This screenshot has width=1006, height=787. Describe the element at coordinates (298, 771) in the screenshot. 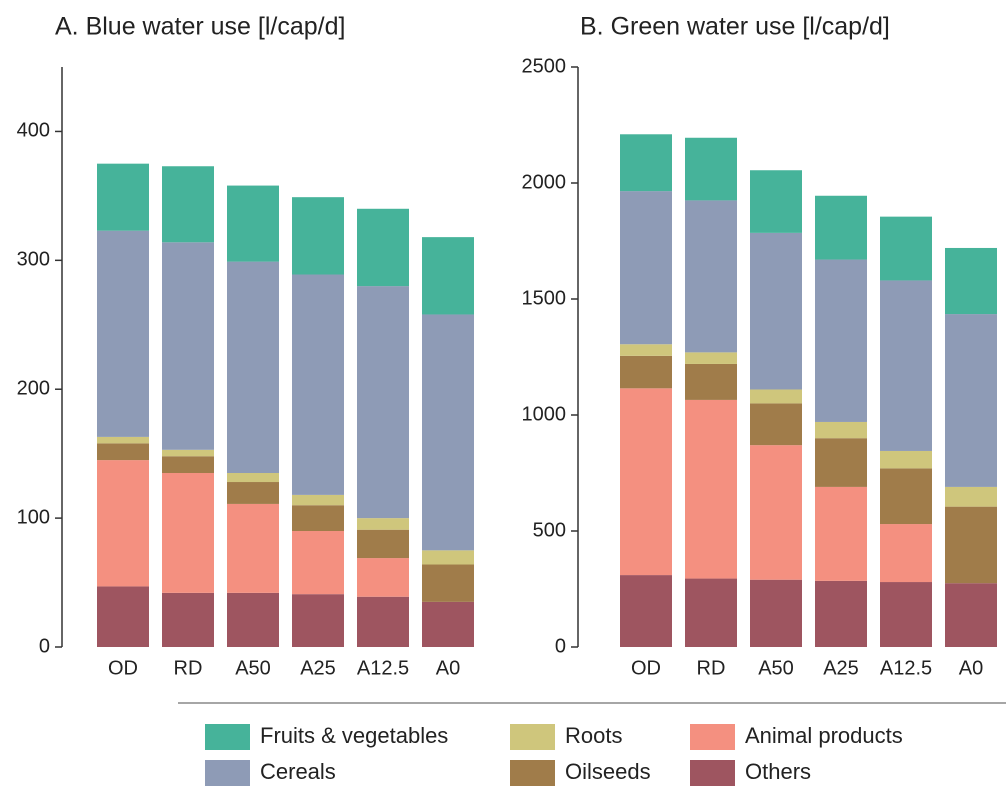

I see `legend-label: Cereals` at that location.